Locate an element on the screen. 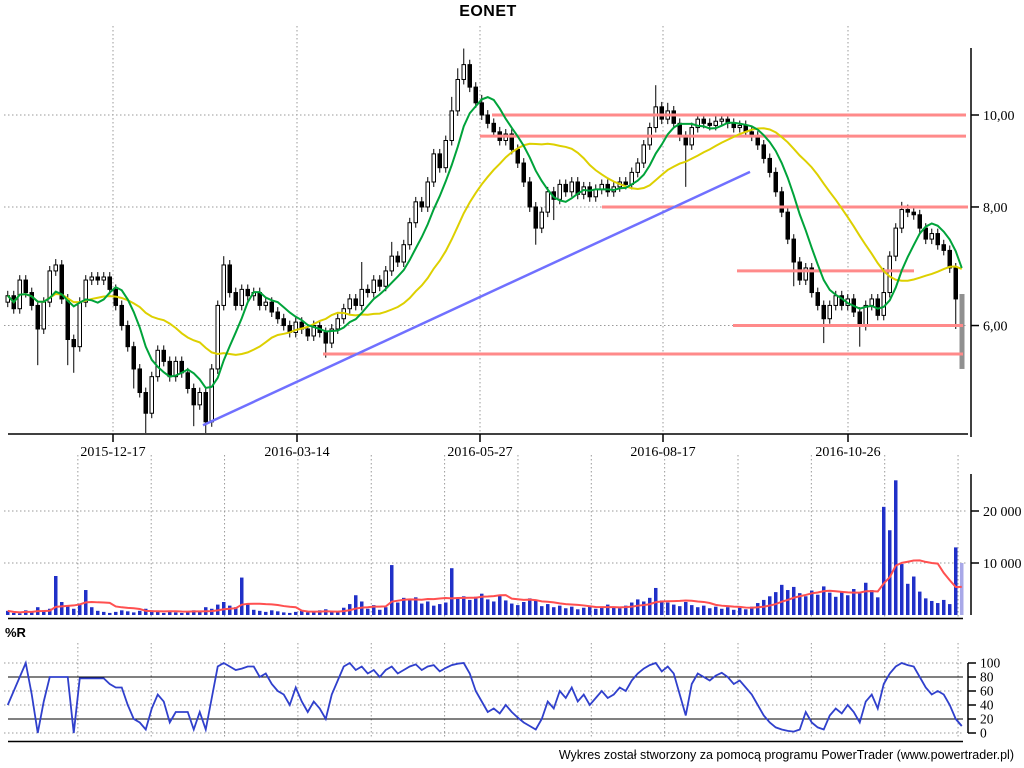  percent-r-line is located at coordinates (484, 696).